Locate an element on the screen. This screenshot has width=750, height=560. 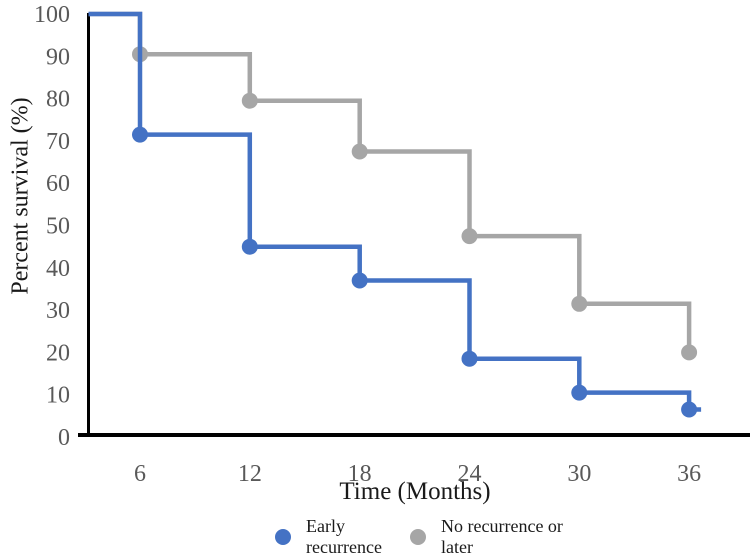
y-tick-label: 0 is located at coordinates (64, 438).